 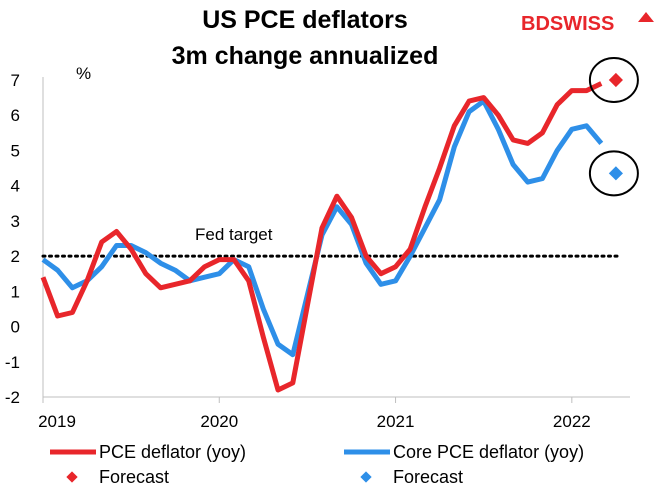 What do you see at coordinates (15, 186) in the screenshot?
I see `y-tick-label: 4` at bounding box center [15, 186].